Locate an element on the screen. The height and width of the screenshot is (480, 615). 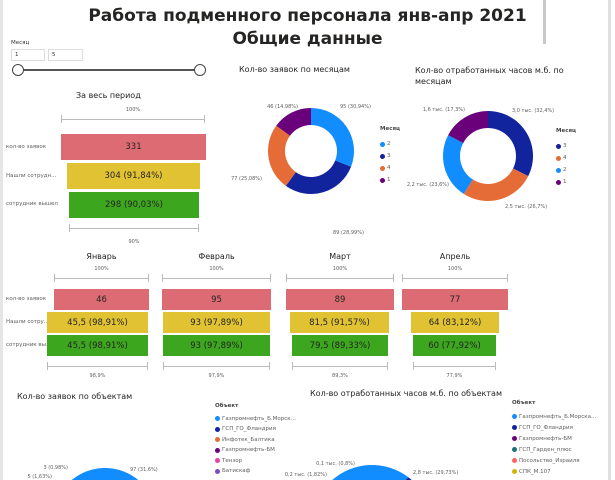
month-bar: 60 (77,92%) is located at coordinates (454, 345).